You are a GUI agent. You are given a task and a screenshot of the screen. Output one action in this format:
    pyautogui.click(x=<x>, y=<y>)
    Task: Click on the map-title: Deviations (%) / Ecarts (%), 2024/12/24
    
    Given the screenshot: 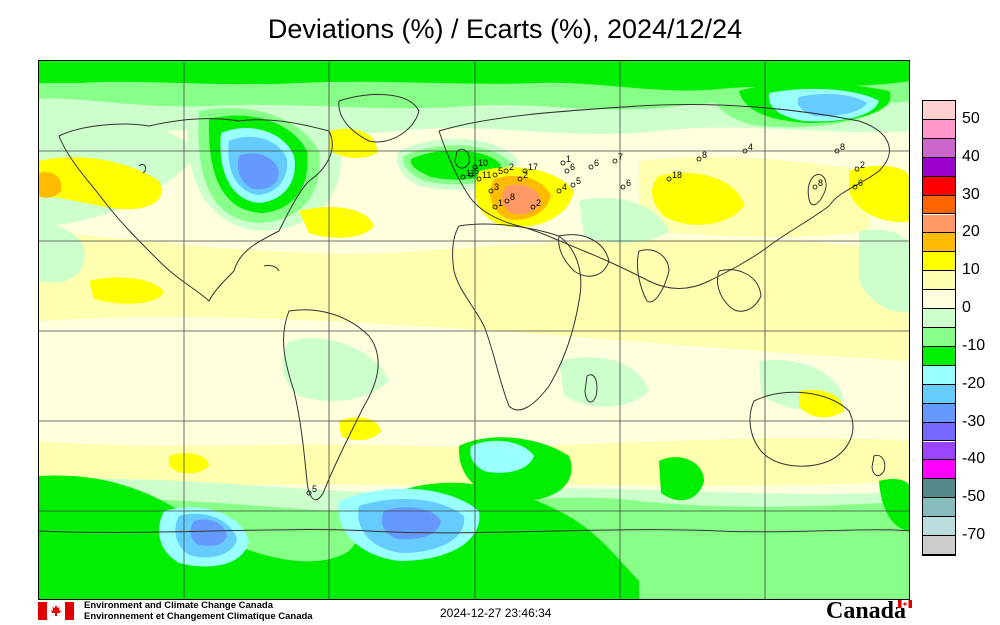 What is the action you would take?
    pyautogui.click(x=505, y=29)
    